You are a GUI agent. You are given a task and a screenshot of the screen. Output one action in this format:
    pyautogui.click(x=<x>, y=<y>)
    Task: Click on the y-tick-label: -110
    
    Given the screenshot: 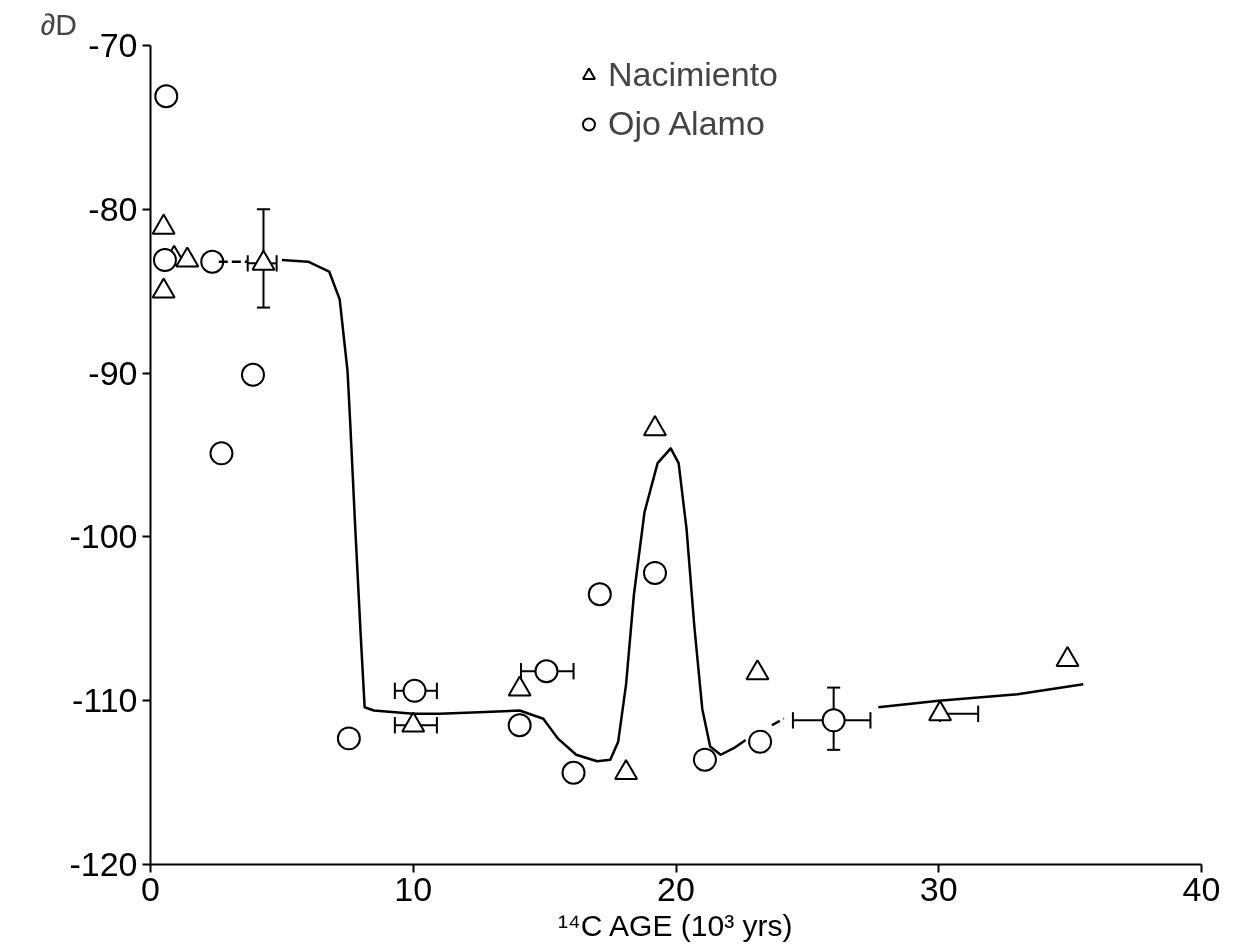 What is the action you would take?
    pyautogui.click(x=104, y=700)
    